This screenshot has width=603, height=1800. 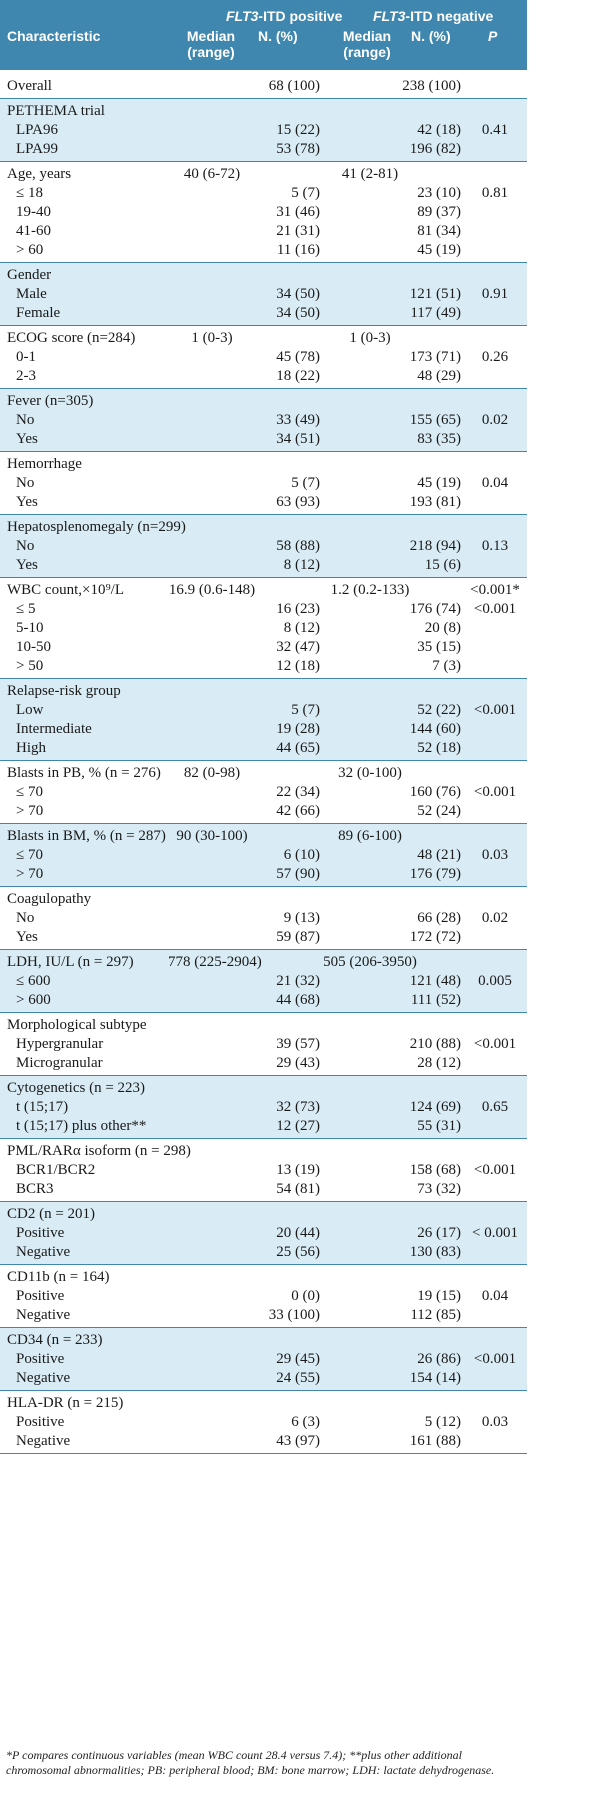 What do you see at coordinates (263, 546) in the screenshot?
I see `table-row: No 58 (88) 218 (94) 0.13` at bounding box center [263, 546].